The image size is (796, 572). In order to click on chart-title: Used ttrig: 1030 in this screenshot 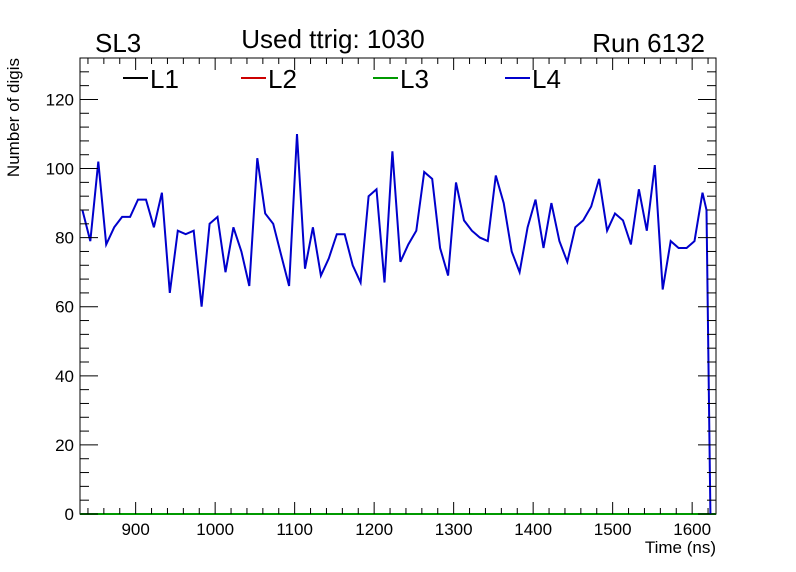, I will do `click(333, 39)`.